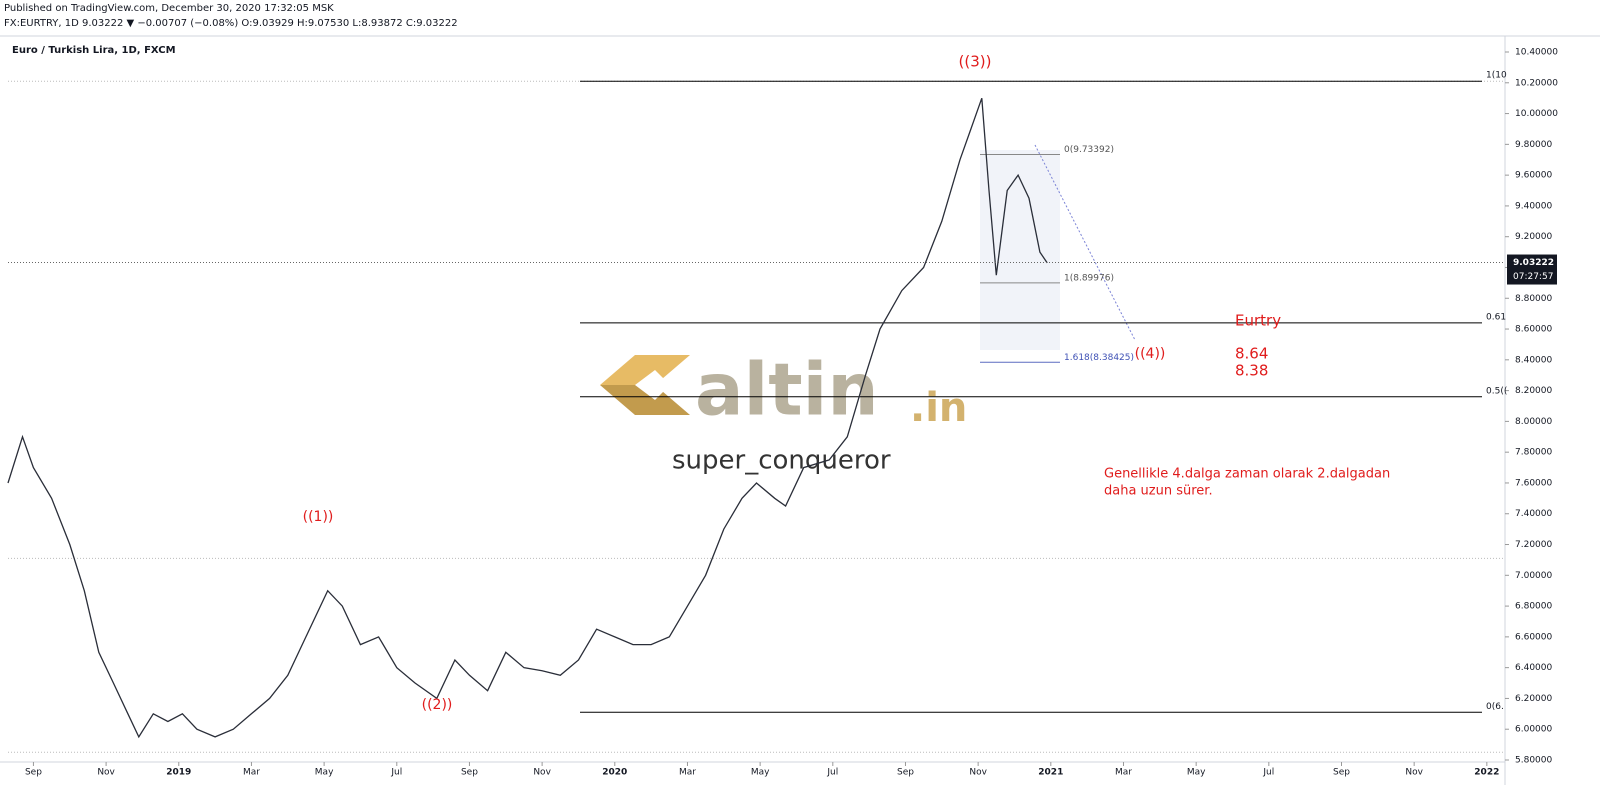 The image size is (1600, 804). Describe the element at coordinates (1486, 773) in the screenshot. I see `x-tick-label: 2022` at that location.